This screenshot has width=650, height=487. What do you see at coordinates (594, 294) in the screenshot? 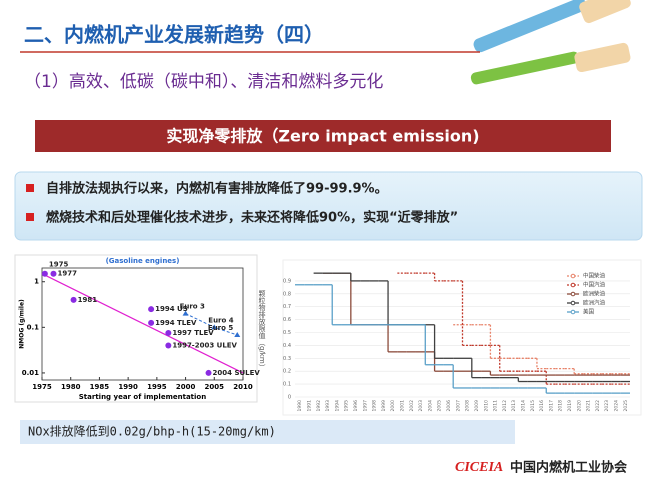
I see `legend-label: 欧洲柴油` at bounding box center [594, 294].